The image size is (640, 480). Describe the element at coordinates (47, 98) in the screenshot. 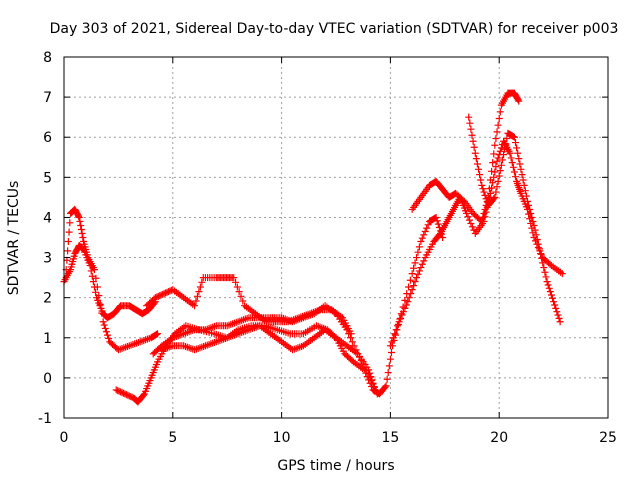

I see `y-tick-label: 7` at that location.